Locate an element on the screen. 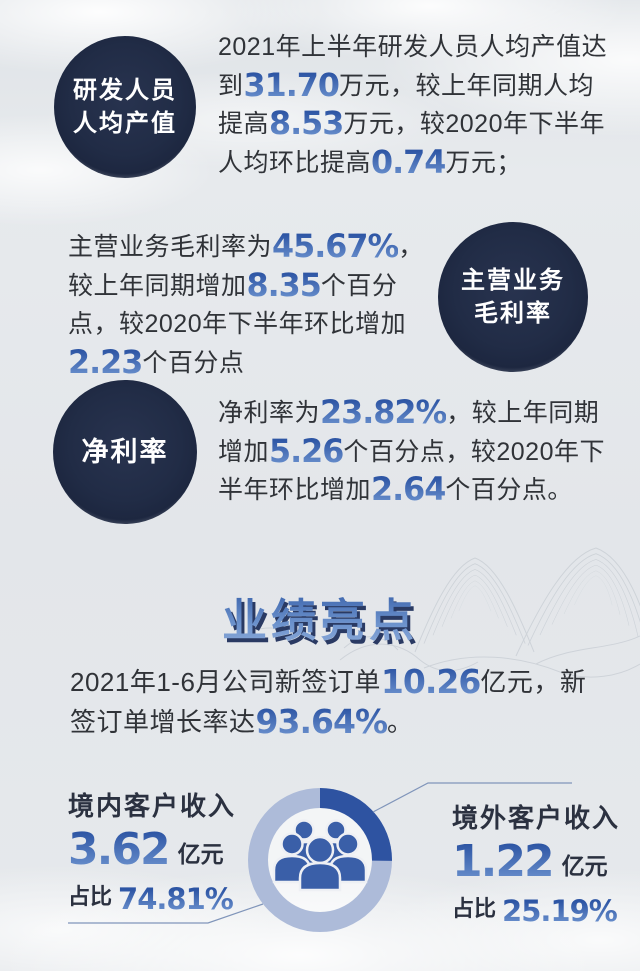 The height and width of the screenshot is (971, 640). highlights-paragraph: 2021年1-6月公司新签订单10.26亿元，新签订单增长率达93.64%。 is located at coordinates (329, 702).